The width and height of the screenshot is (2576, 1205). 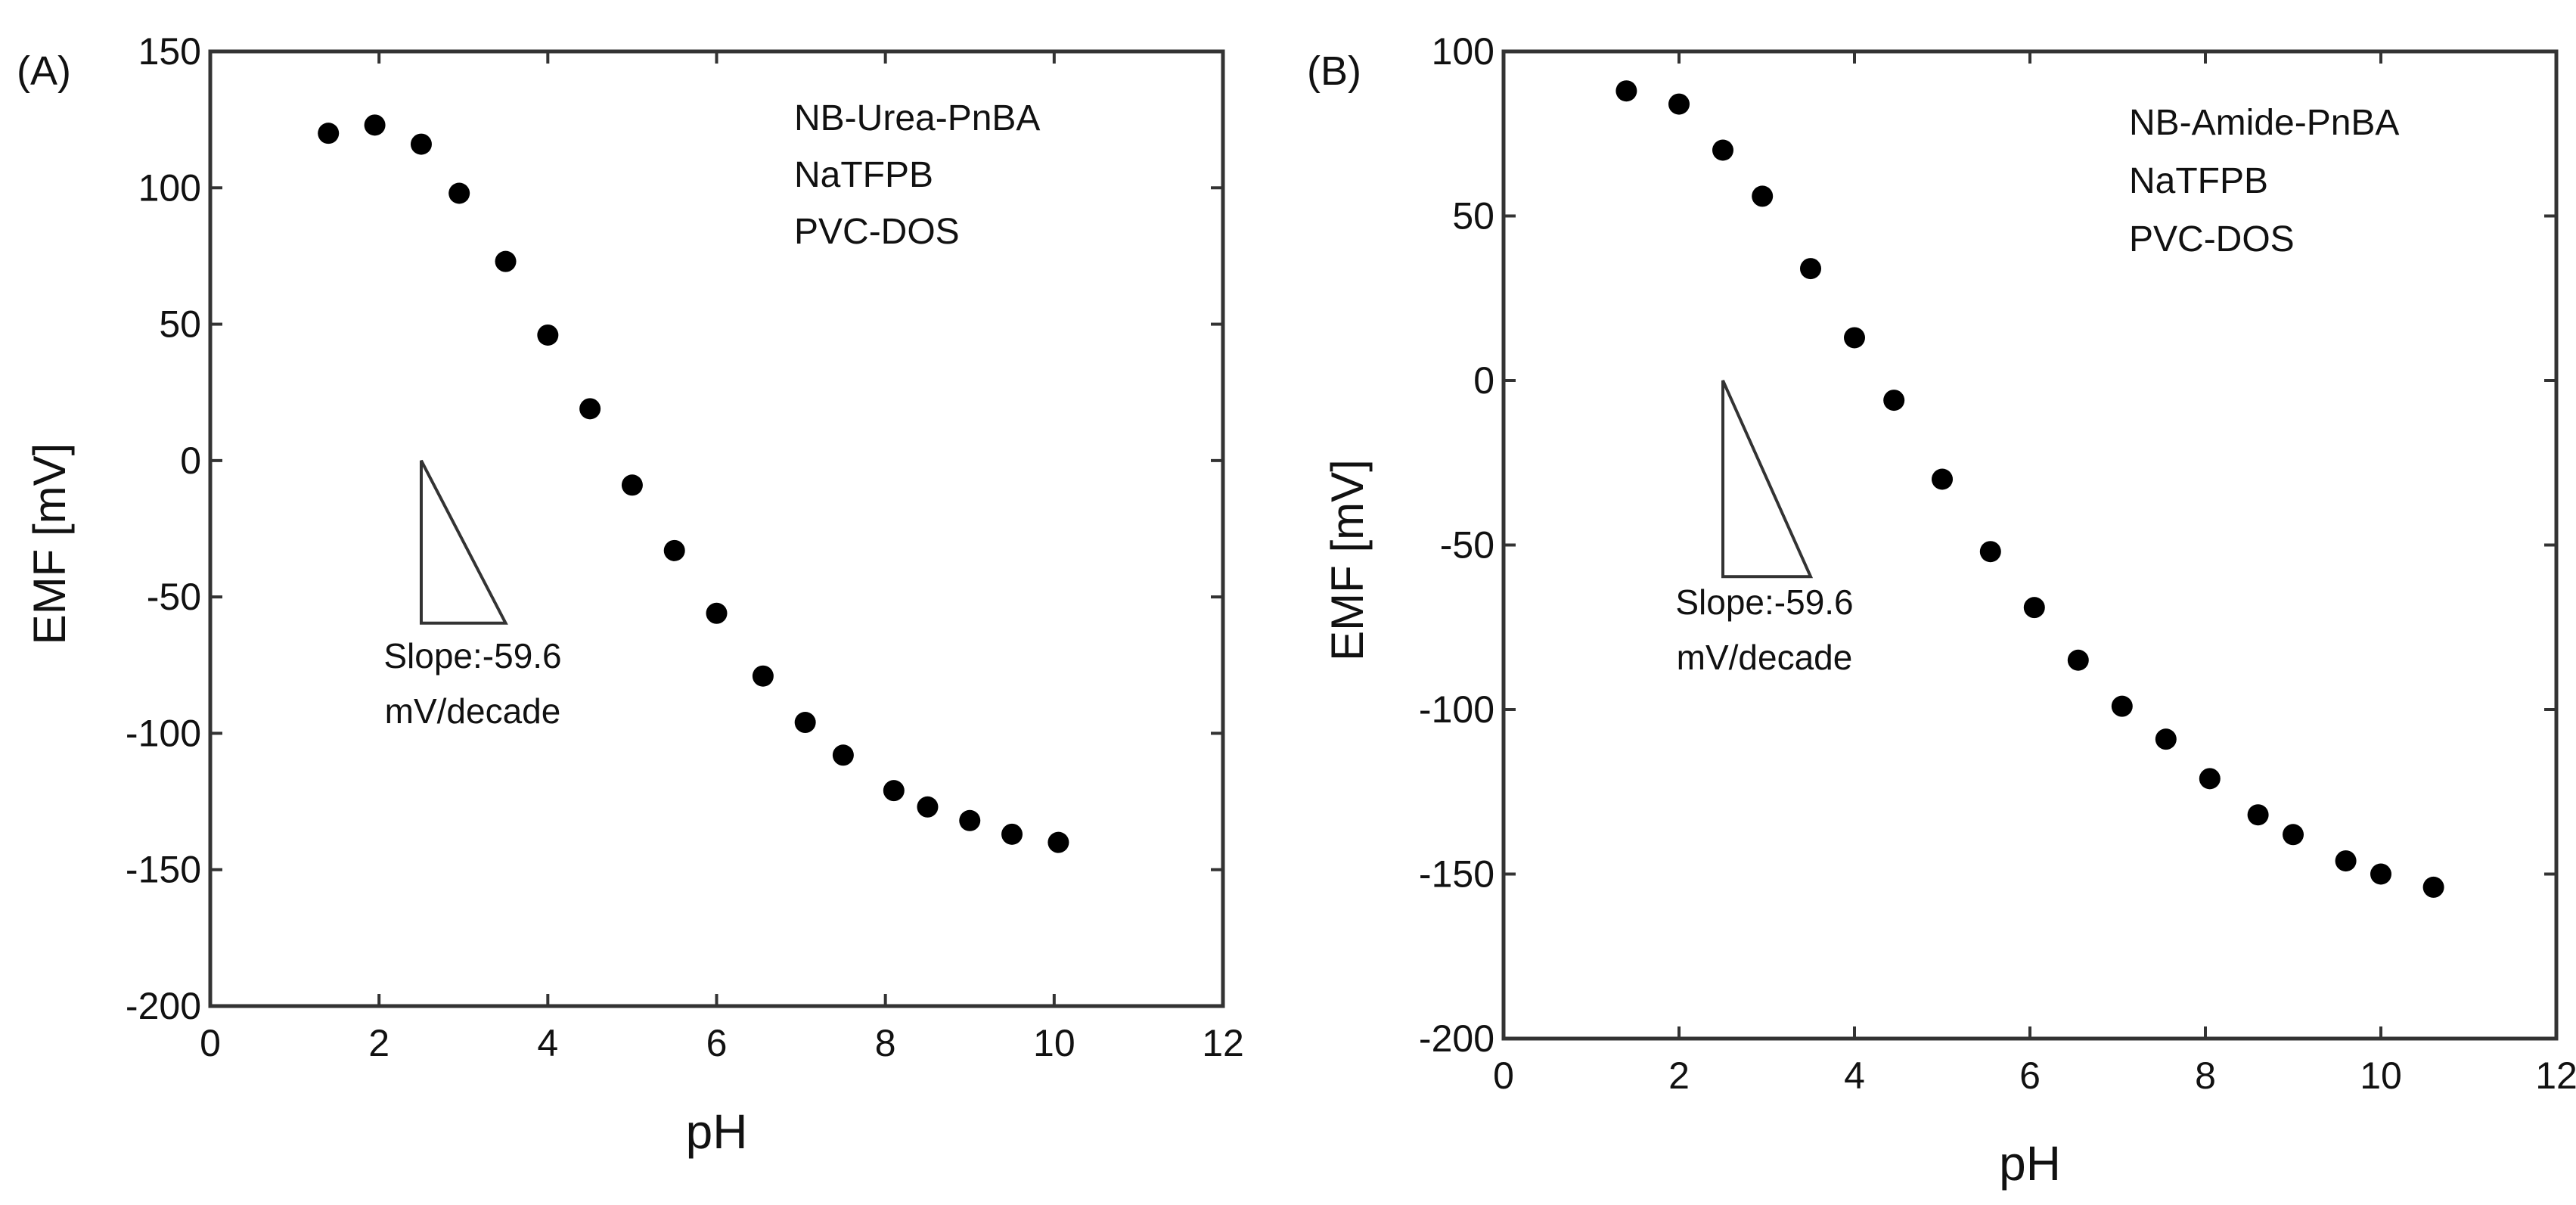 I want to click on y-tick-label: 150, so click(x=169, y=52).